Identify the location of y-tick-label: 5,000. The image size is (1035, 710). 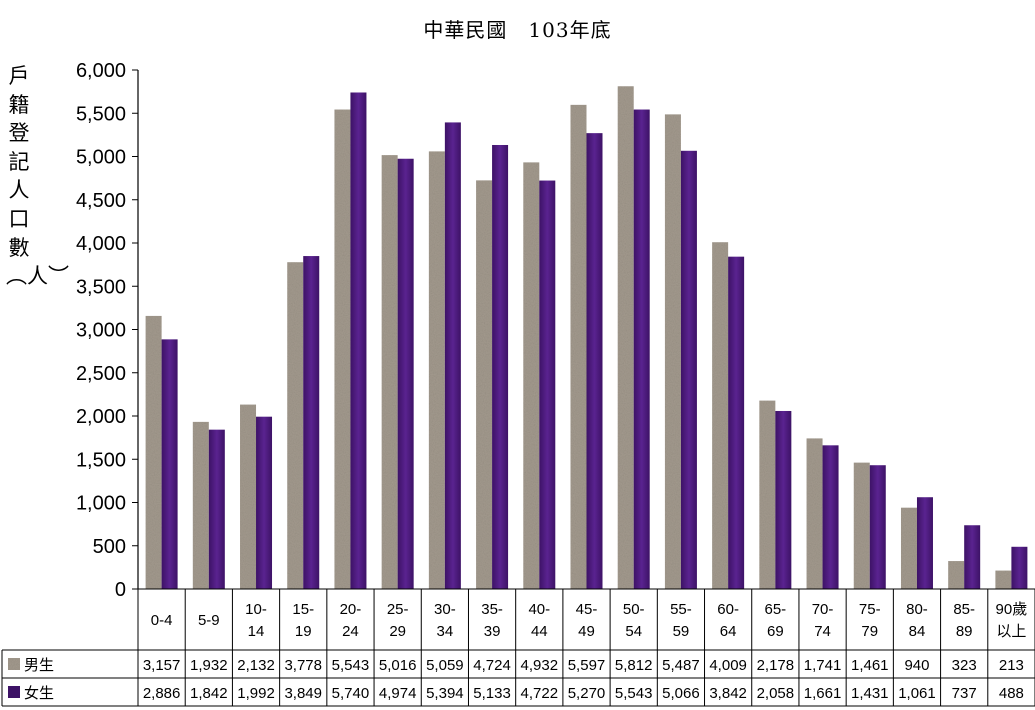
(101, 158).